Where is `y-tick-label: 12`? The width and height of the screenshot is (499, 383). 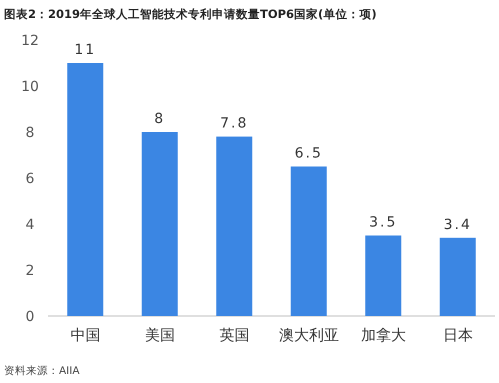
y-tick-label: 12 is located at coordinates (30, 41).